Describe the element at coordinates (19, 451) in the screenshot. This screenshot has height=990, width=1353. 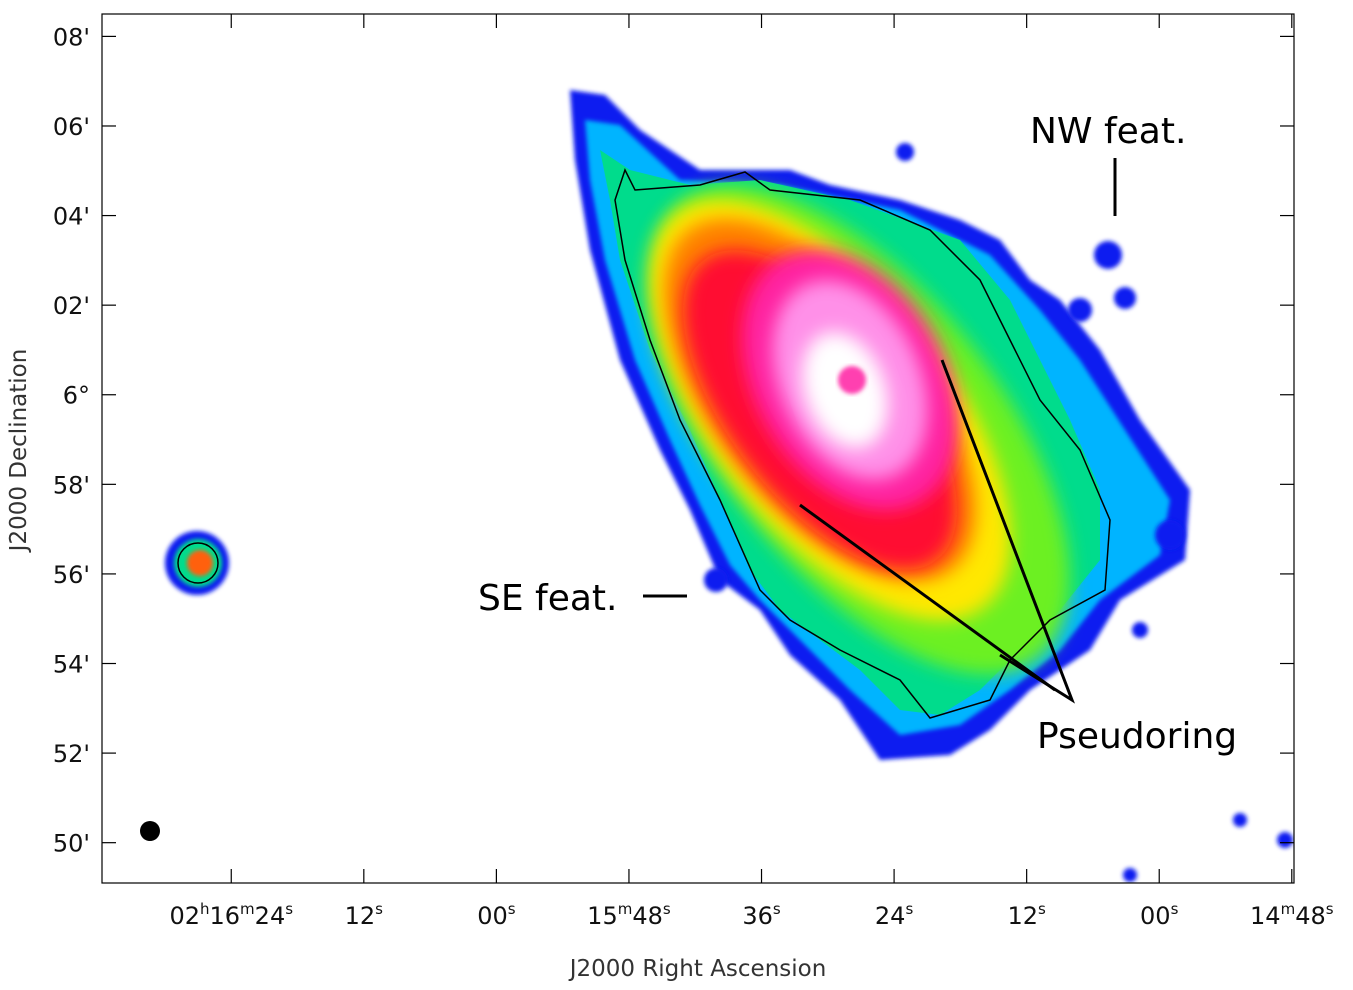
I see `y-axis-label: J2000 Declination` at that location.